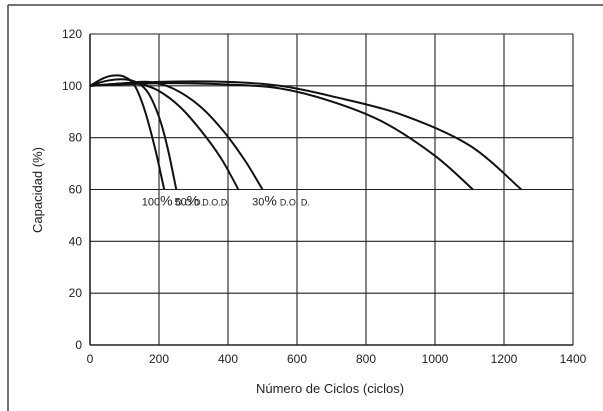 The image size is (603, 411). What do you see at coordinates (37, 190) in the screenshot?
I see `y-axis-label: Capacidad (%)` at bounding box center [37, 190].